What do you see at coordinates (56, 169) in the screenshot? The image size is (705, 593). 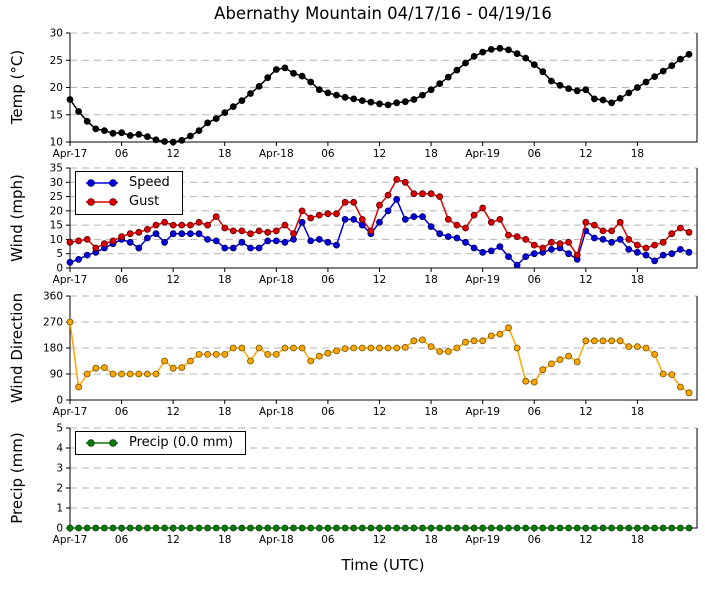 I see `y-tick-label: 35` at bounding box center [56, 169].